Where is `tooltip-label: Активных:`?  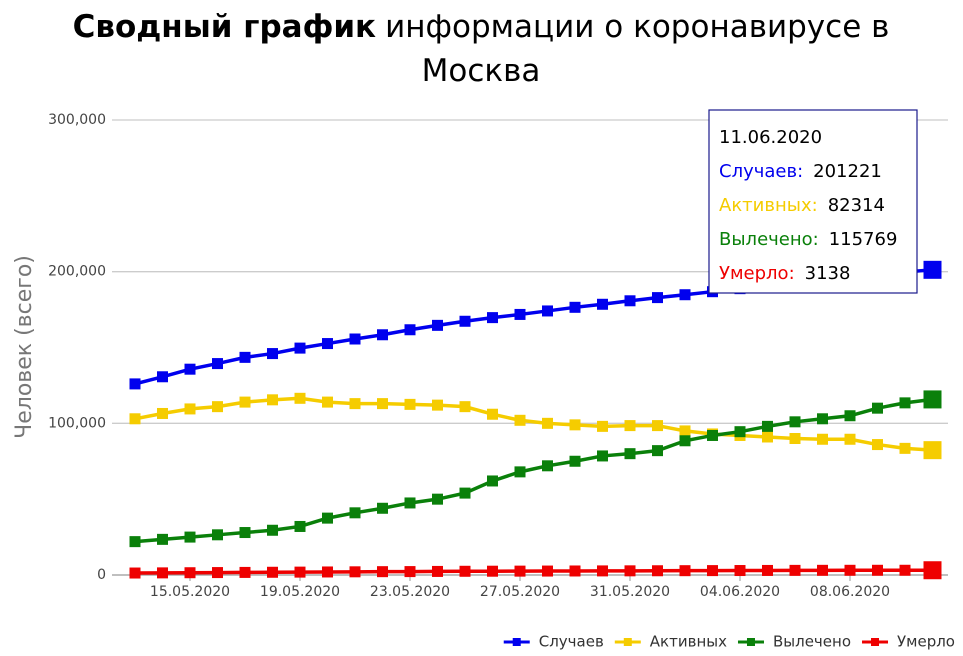
tooltip-label: Активных: is located at coordinates (768, 205).